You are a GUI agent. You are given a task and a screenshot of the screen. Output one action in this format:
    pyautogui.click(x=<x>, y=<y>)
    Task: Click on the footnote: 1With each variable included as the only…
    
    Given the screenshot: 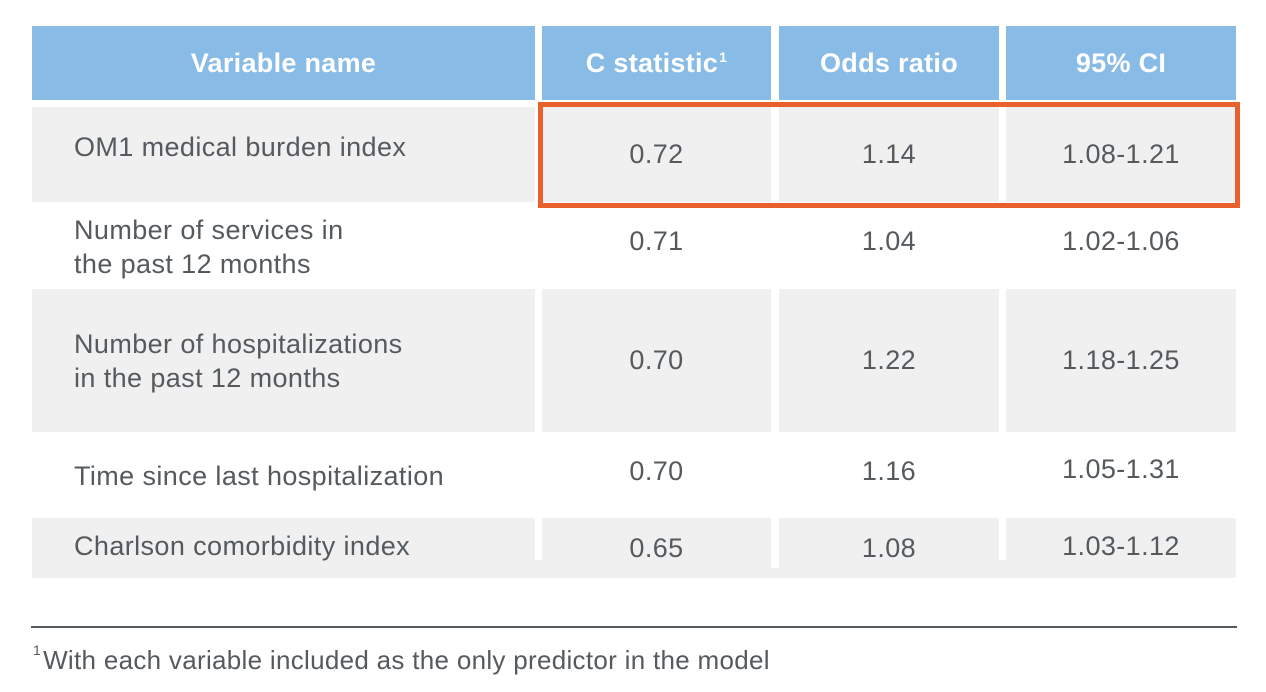 What is the action you would take?
    pyautogui.click(x=401, y=659)
    